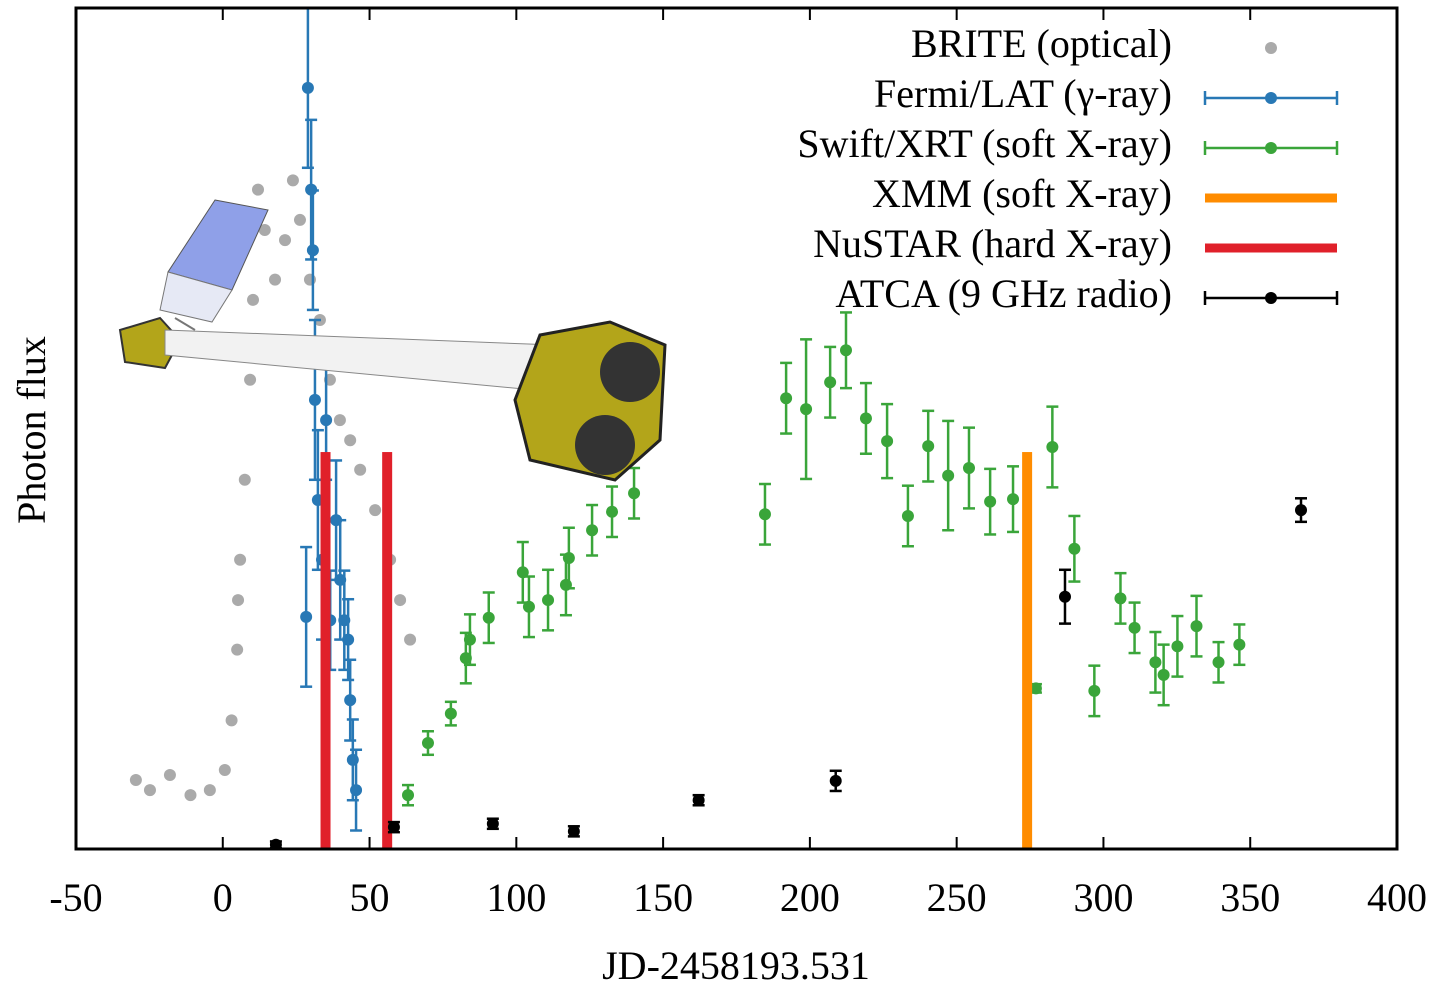  I want to click on boom, so click(360, 361).